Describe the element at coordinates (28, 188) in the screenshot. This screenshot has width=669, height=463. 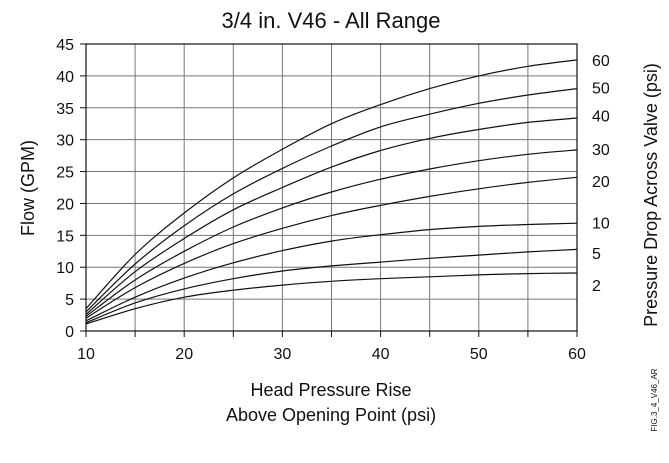
I see `y-axis-label: Flow (GPM)` at that location.